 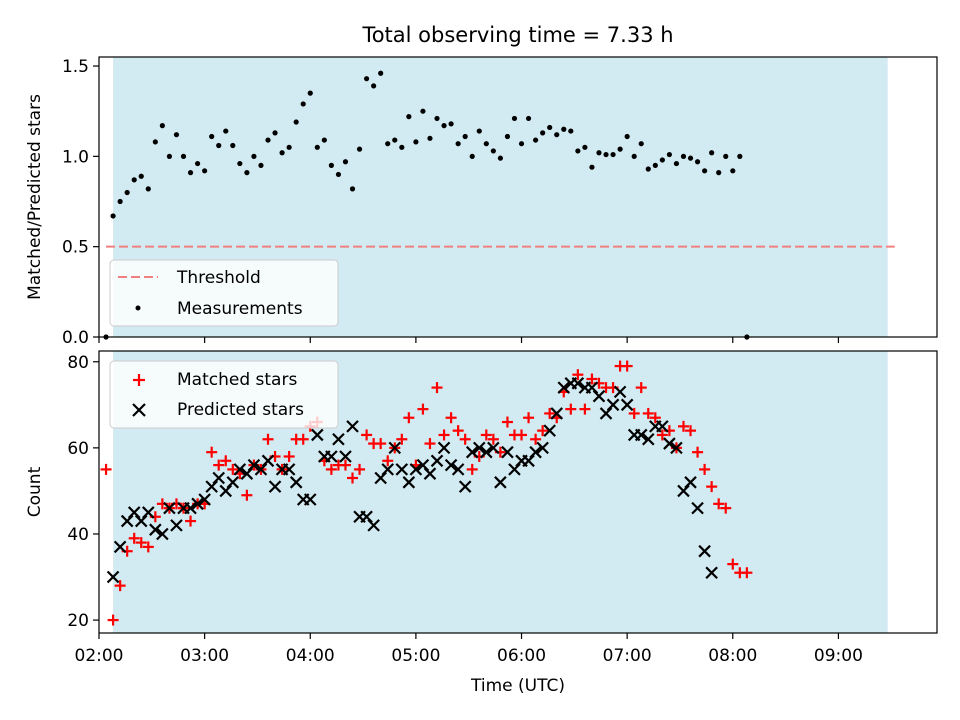 I want to click on y-axis-ticks-ratio: 0.0 0.5 1.0 1.5, so click(x=80, y=202).